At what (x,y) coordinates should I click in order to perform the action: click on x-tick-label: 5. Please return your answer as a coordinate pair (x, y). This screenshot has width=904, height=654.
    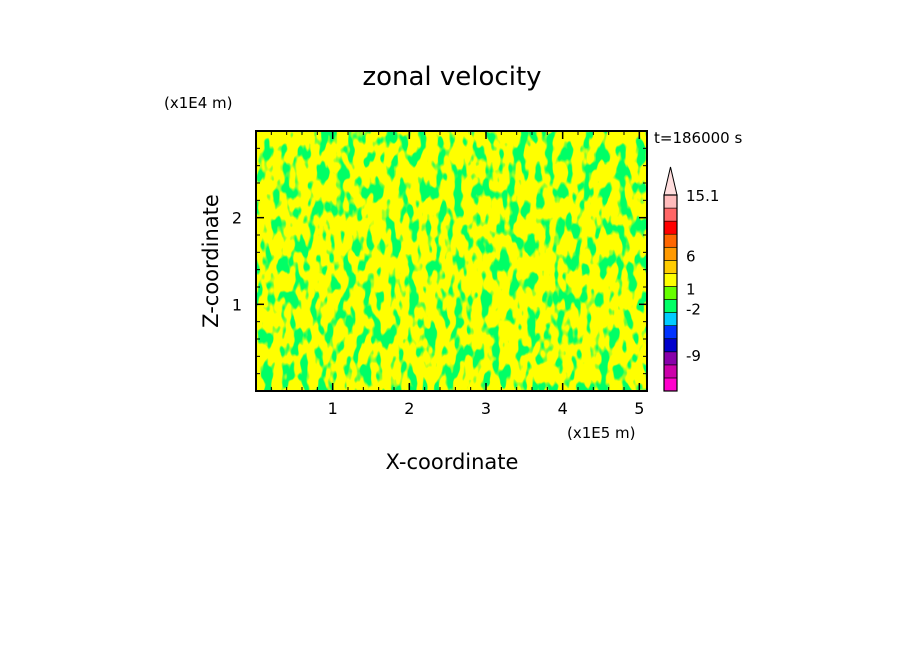
    Looking at the image, I should click on (639, 408).